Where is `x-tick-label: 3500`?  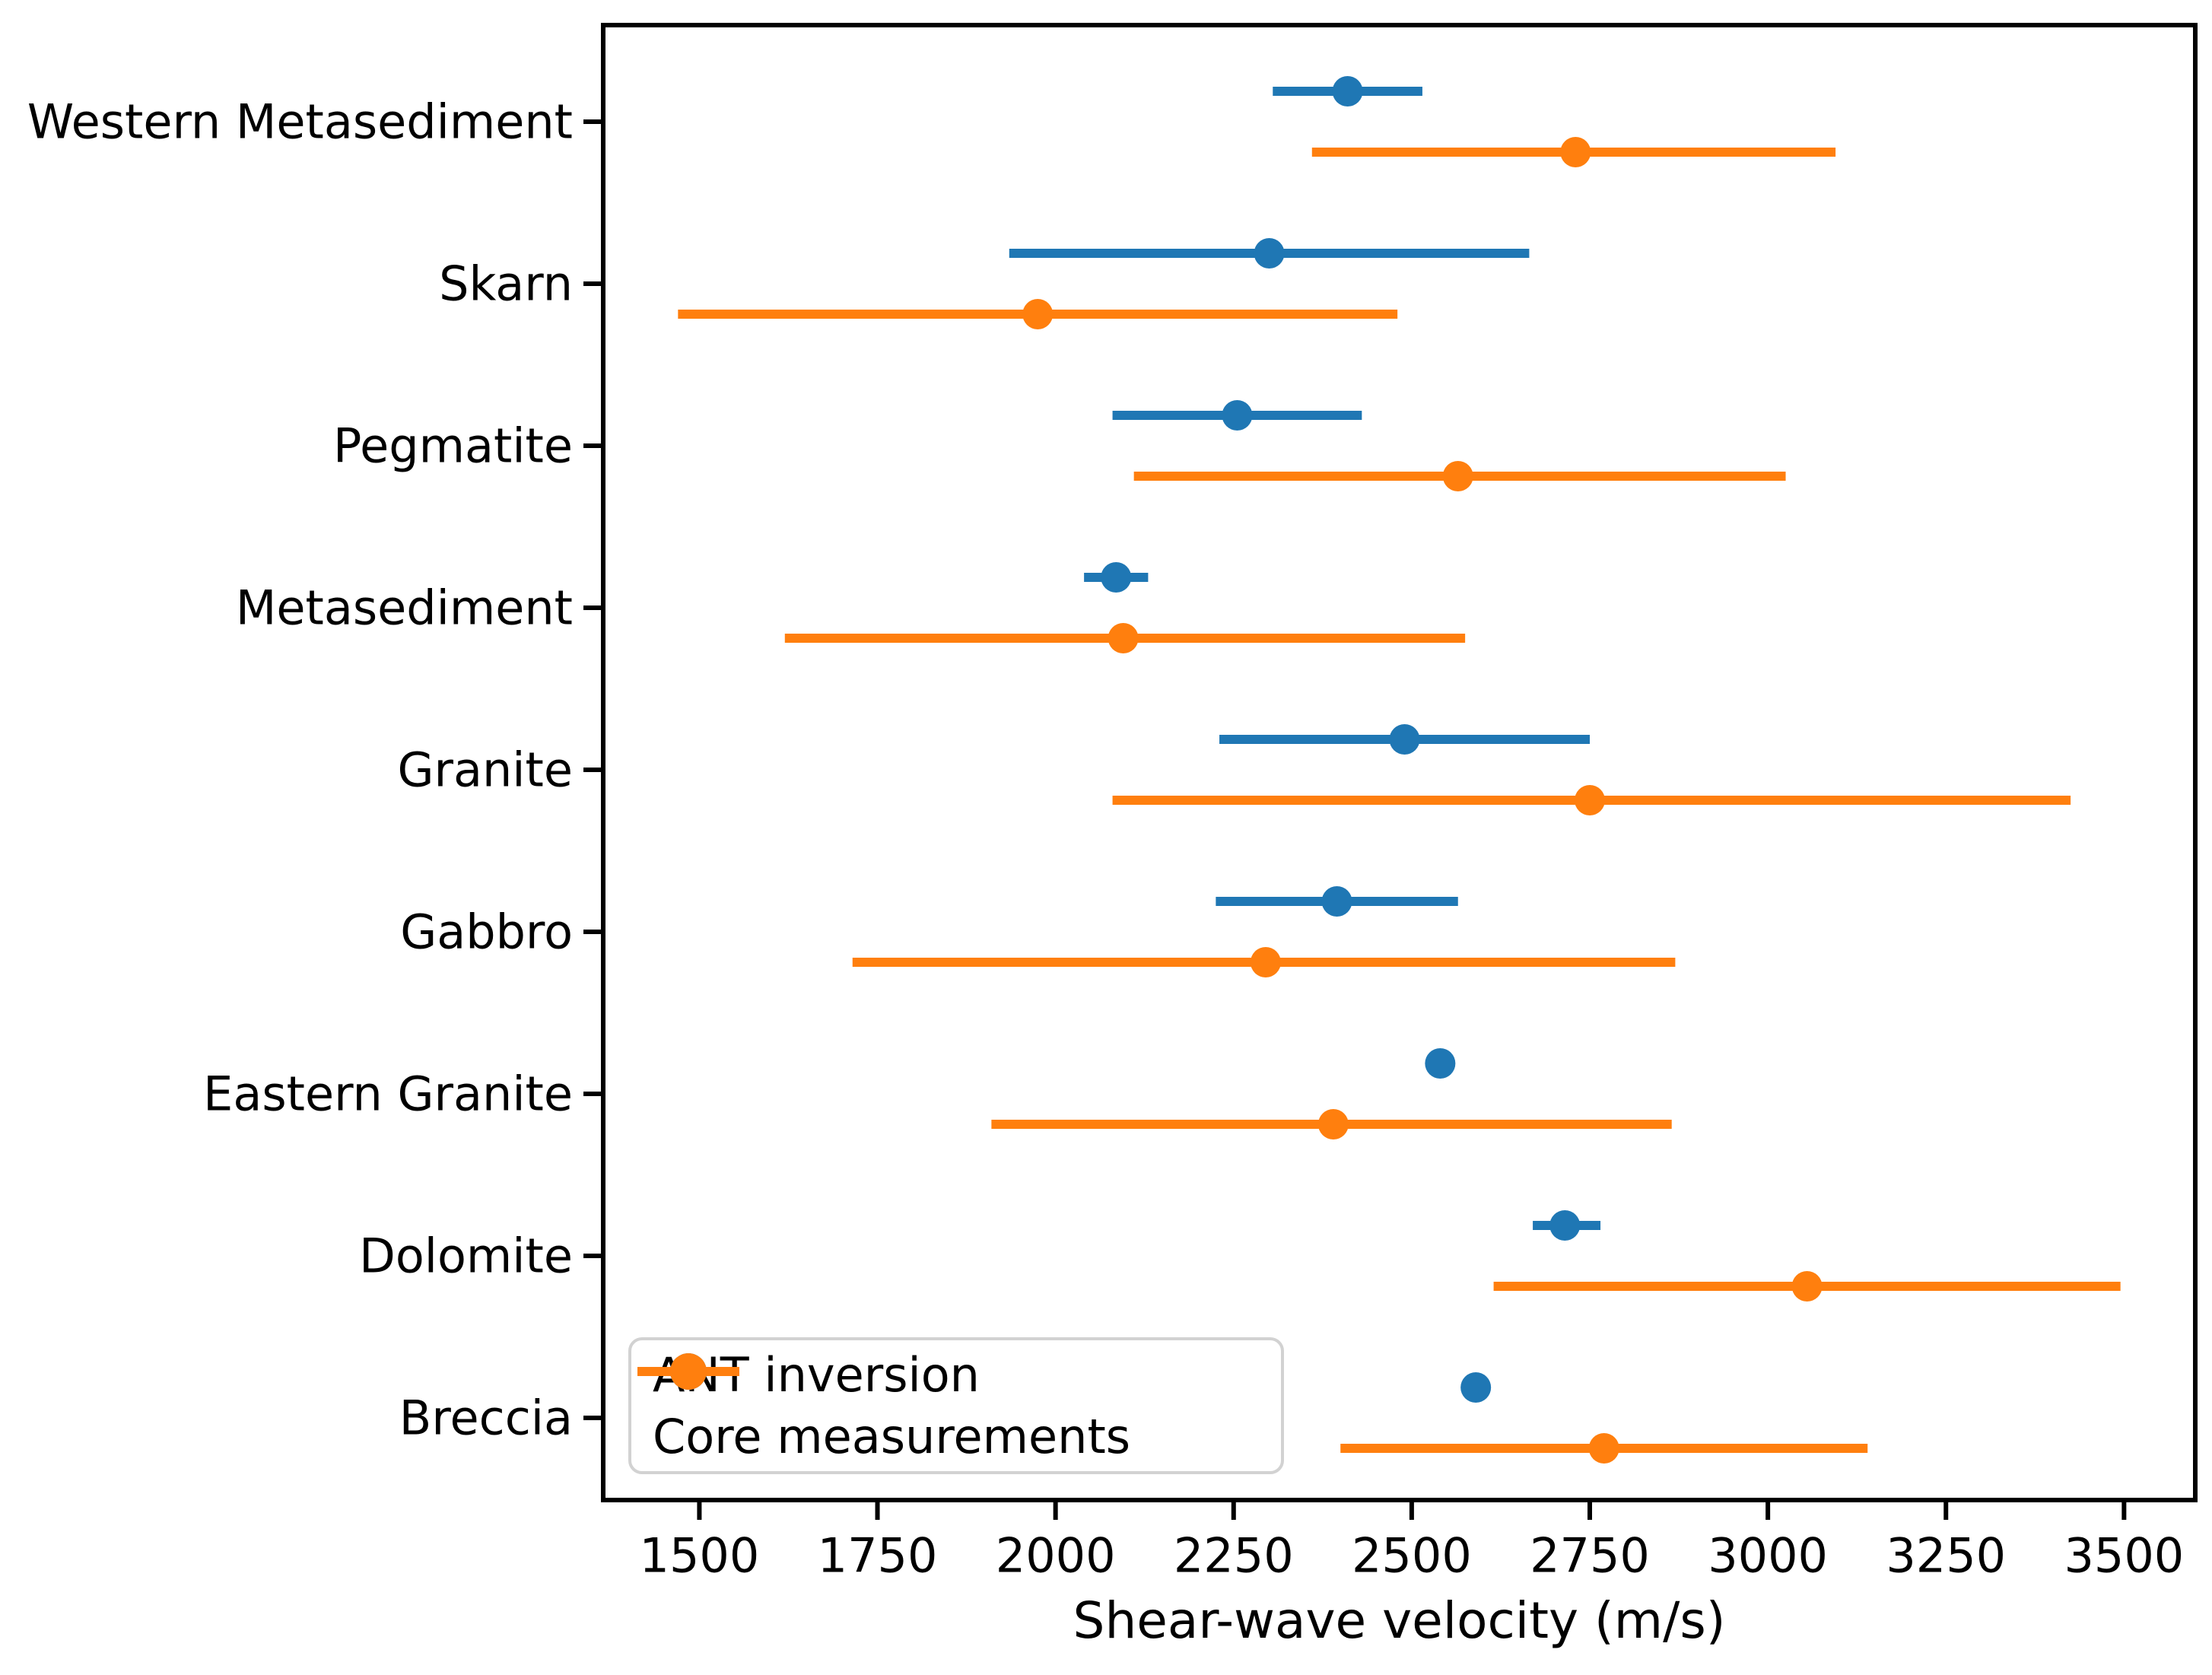 x-tick-label: 3500 is located at coordinates (2124, 1555).